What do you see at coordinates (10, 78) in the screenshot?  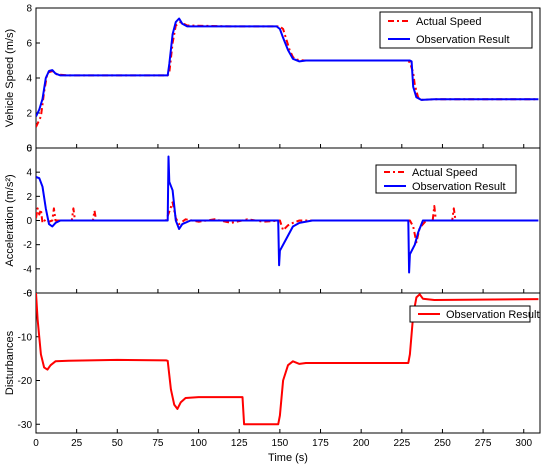 I see `y-axis-label: Vehicle Speed (m/s)` at bounding box center [10, 78].